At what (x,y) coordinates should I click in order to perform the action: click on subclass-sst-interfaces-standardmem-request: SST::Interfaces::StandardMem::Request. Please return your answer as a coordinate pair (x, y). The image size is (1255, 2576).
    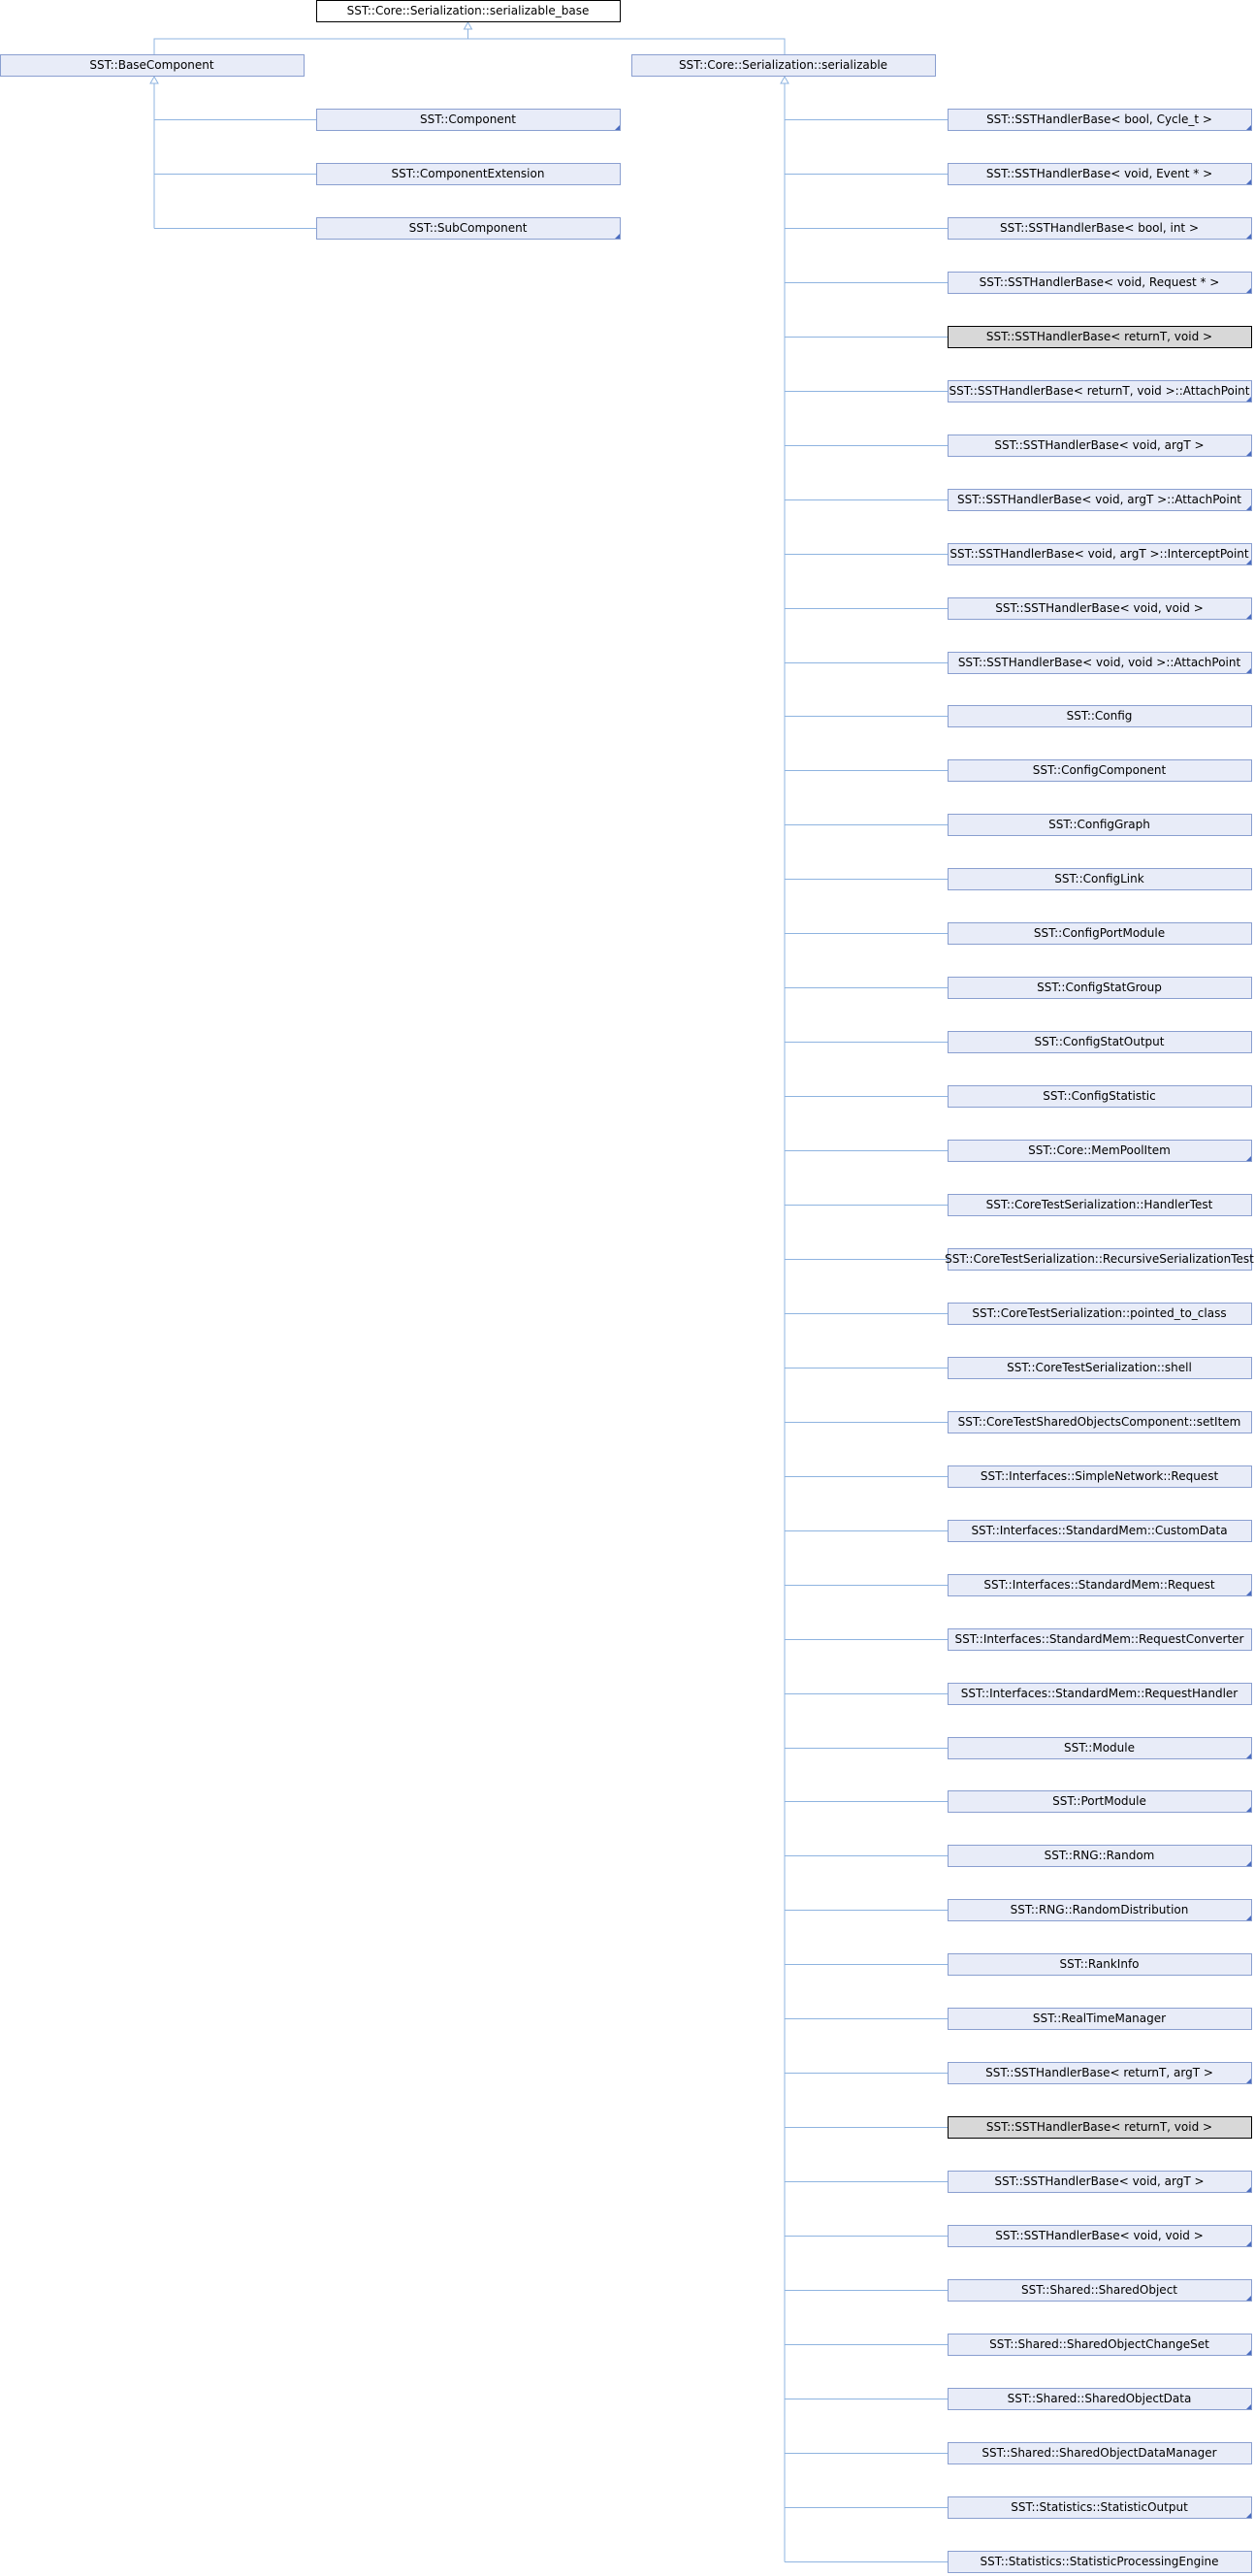
    Looking at the image, I should click on (1100, 1585).